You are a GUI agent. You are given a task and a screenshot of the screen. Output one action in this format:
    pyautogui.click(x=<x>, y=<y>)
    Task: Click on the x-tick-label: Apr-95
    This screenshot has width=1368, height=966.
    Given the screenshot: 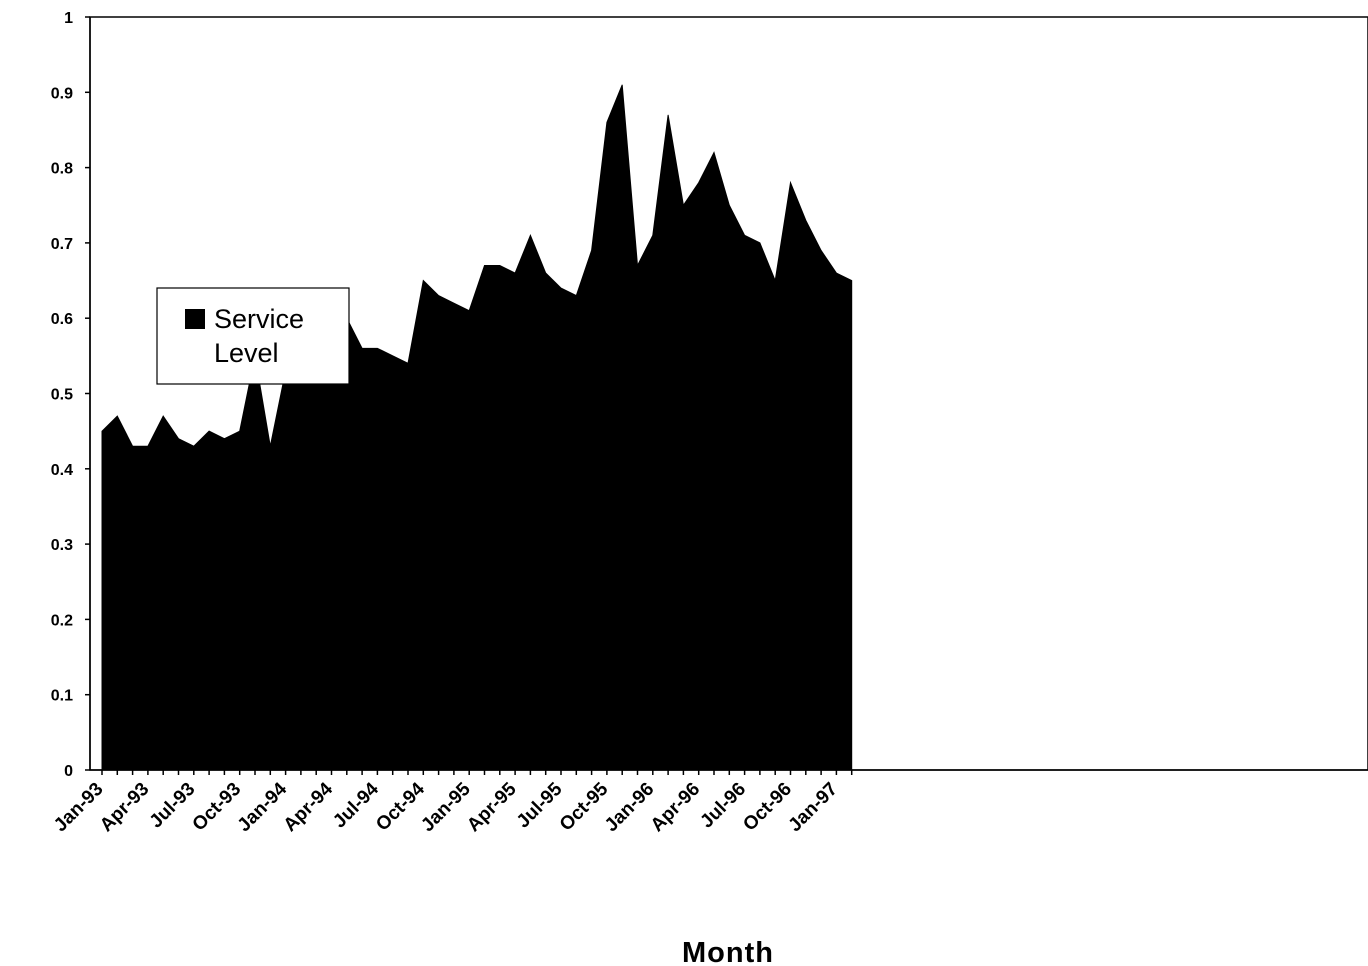 What is the action you would take?
    pyautogui.click(x=492, y=807)
    